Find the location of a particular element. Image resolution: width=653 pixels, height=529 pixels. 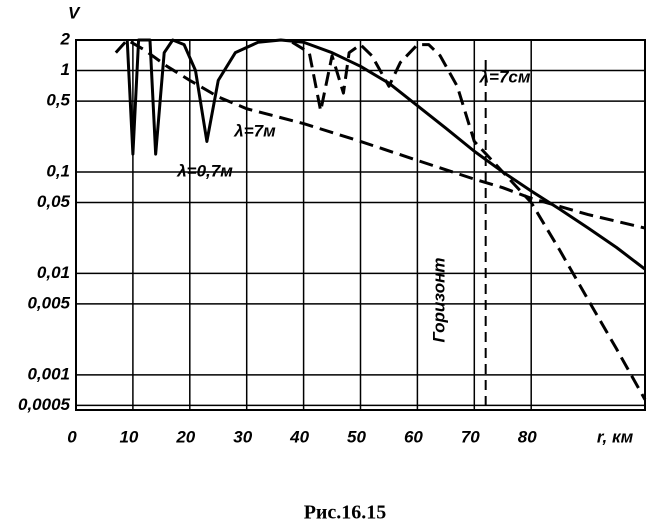

x-tick-label: 70 is located at coordinates (470, 436).